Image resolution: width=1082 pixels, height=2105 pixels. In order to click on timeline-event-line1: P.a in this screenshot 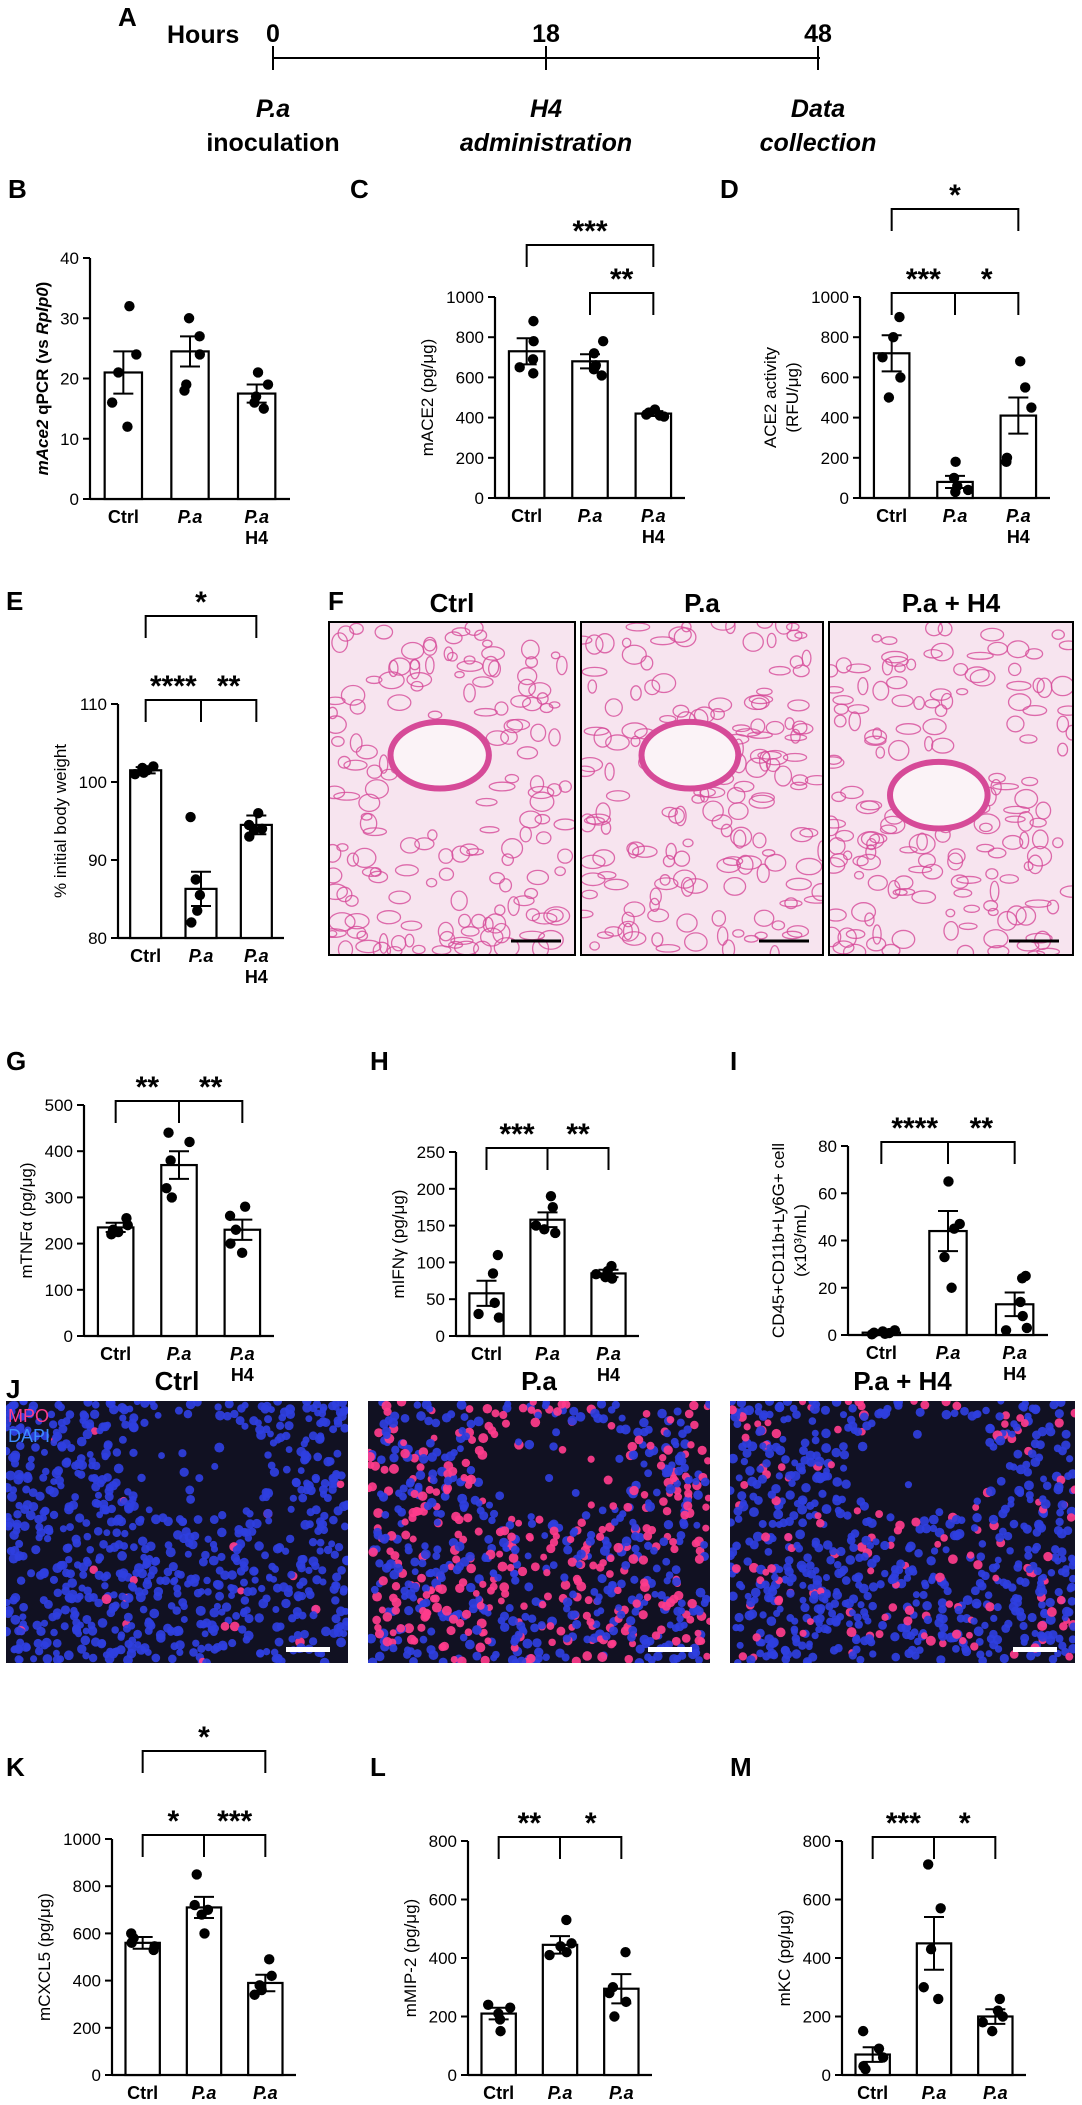, I will do `click(273, 109)`.